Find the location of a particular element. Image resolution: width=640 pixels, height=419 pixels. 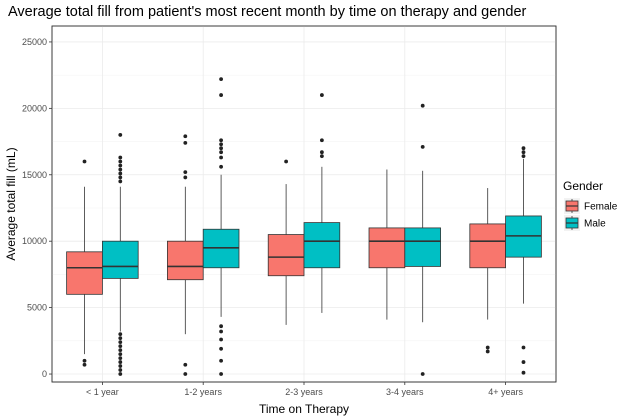

x-tick-label: 2-3 years is located at coordinates (304, 392).